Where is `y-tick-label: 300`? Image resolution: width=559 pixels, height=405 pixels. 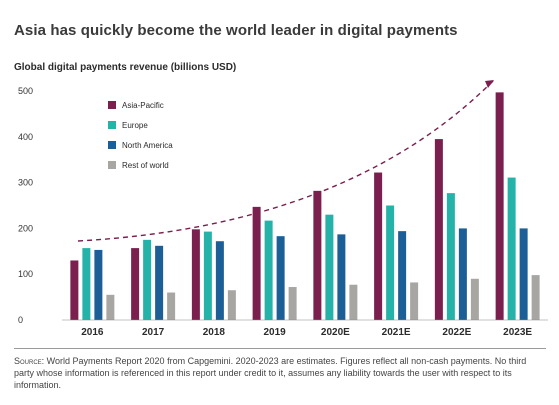 y-tick-label: 300 is located at coordinates (25, 183).